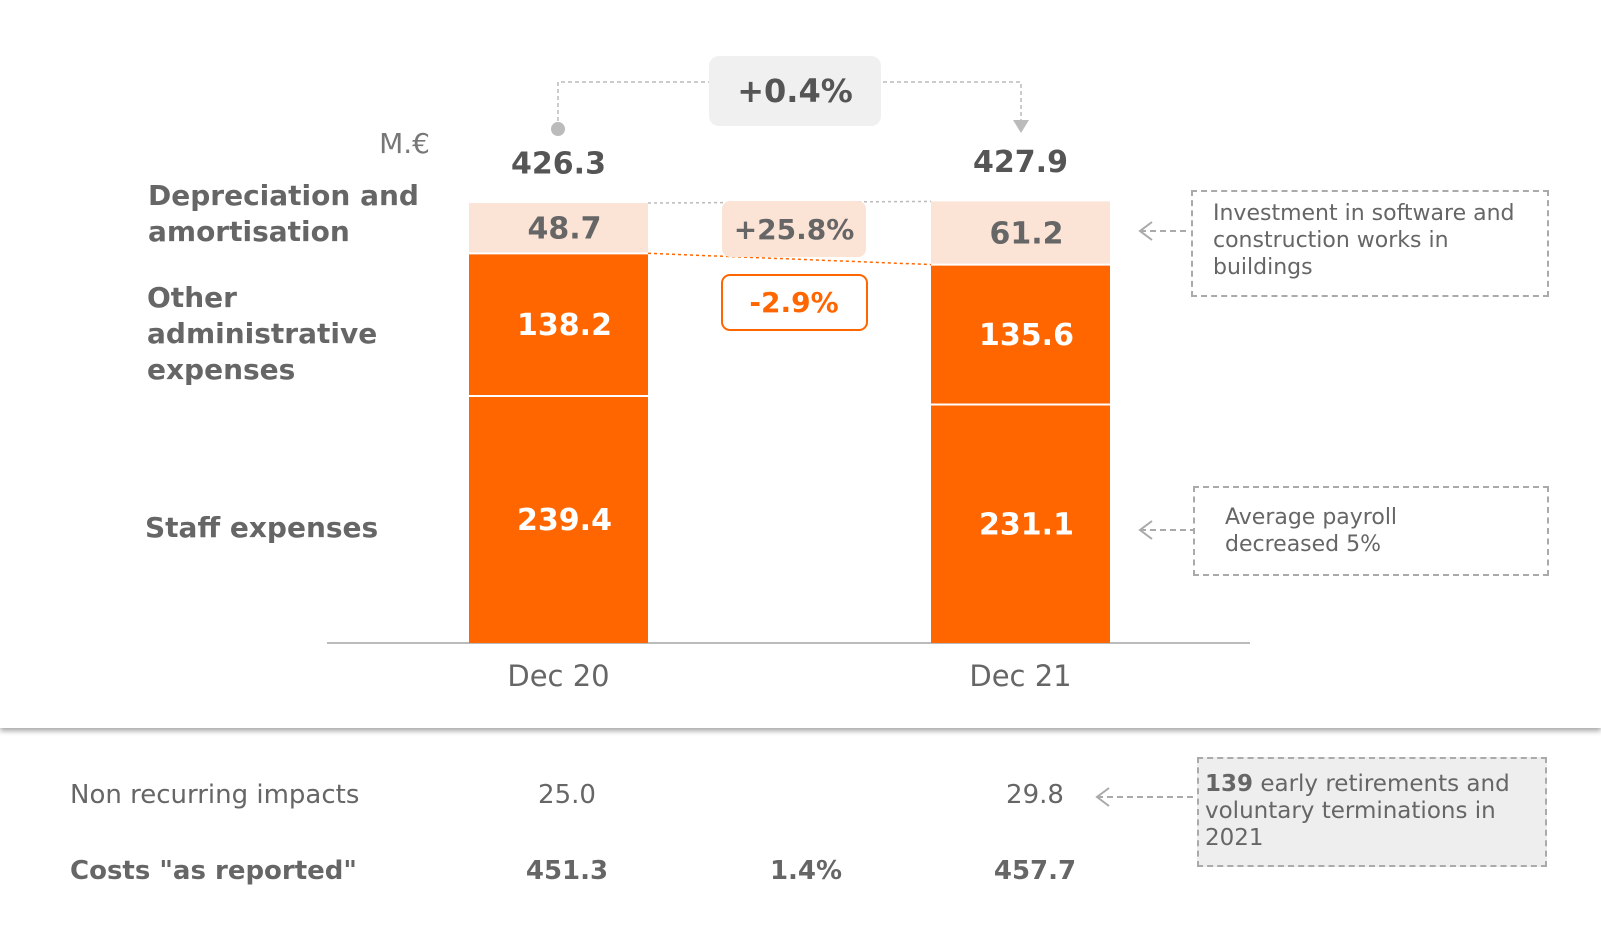  I want to click on total-change-badge, so click(795, 91).